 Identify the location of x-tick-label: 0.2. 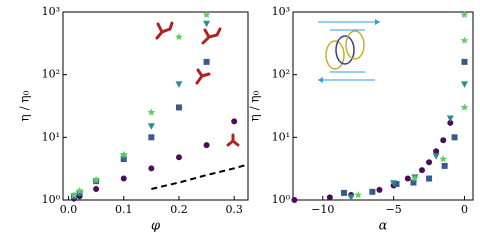
(179, 209).